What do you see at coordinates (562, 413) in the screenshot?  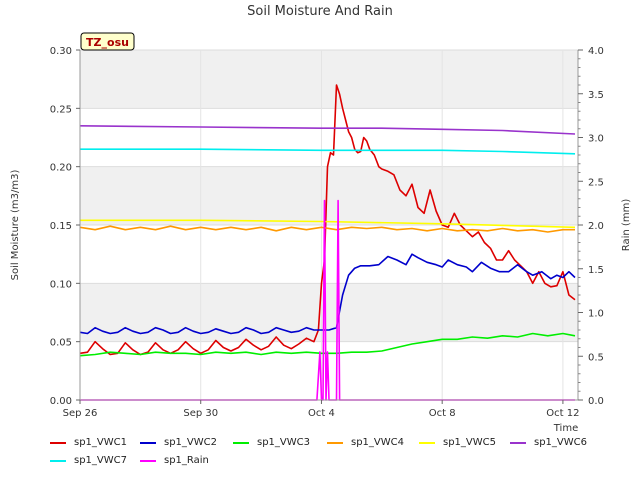 I see `x-tick-label: Oct 12` at bounding box center [562, 413].